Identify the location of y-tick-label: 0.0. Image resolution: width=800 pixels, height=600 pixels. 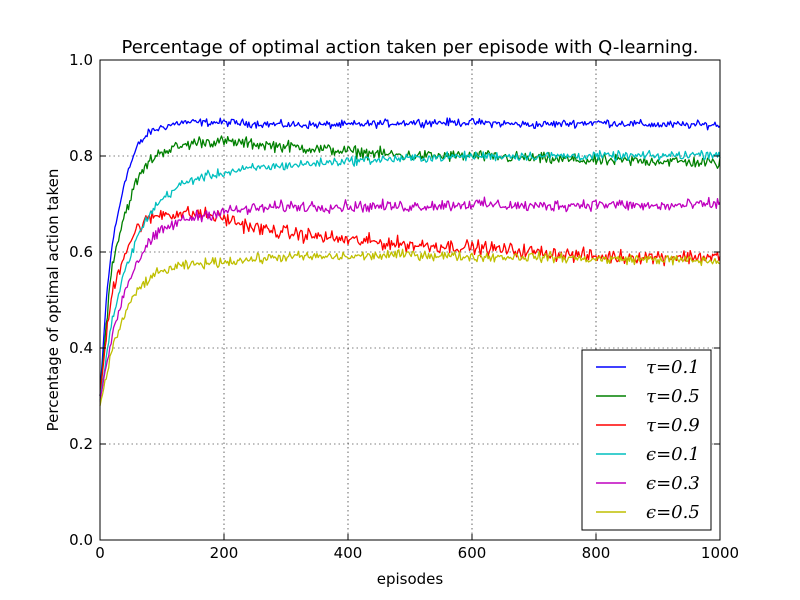
(81, 540).